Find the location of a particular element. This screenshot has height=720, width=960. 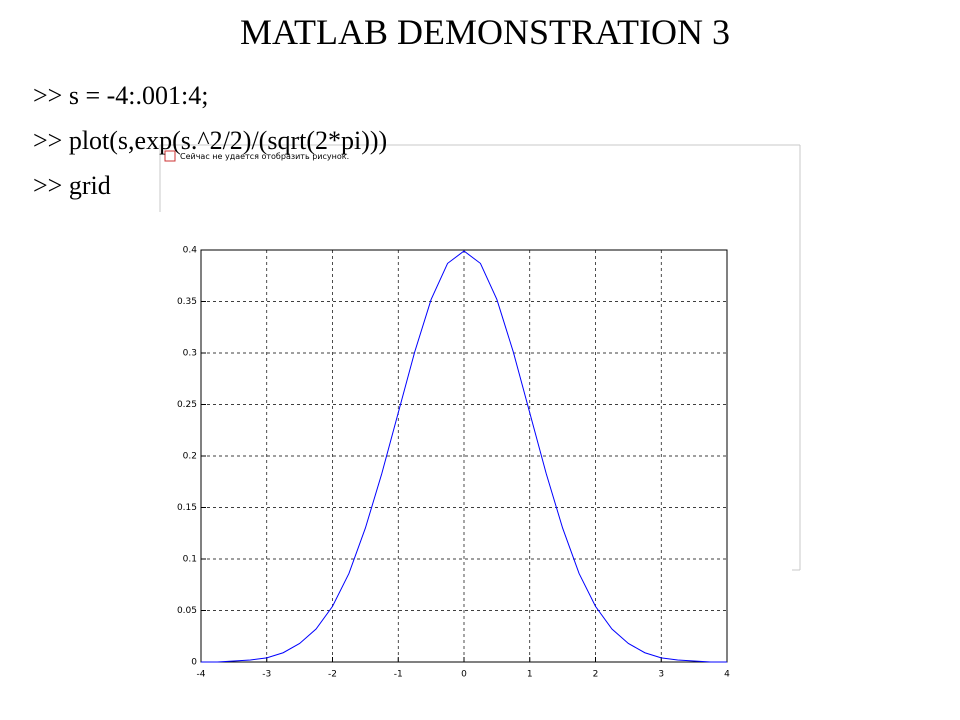

x-tick-label: 0 is located at coordinates (464, 675).